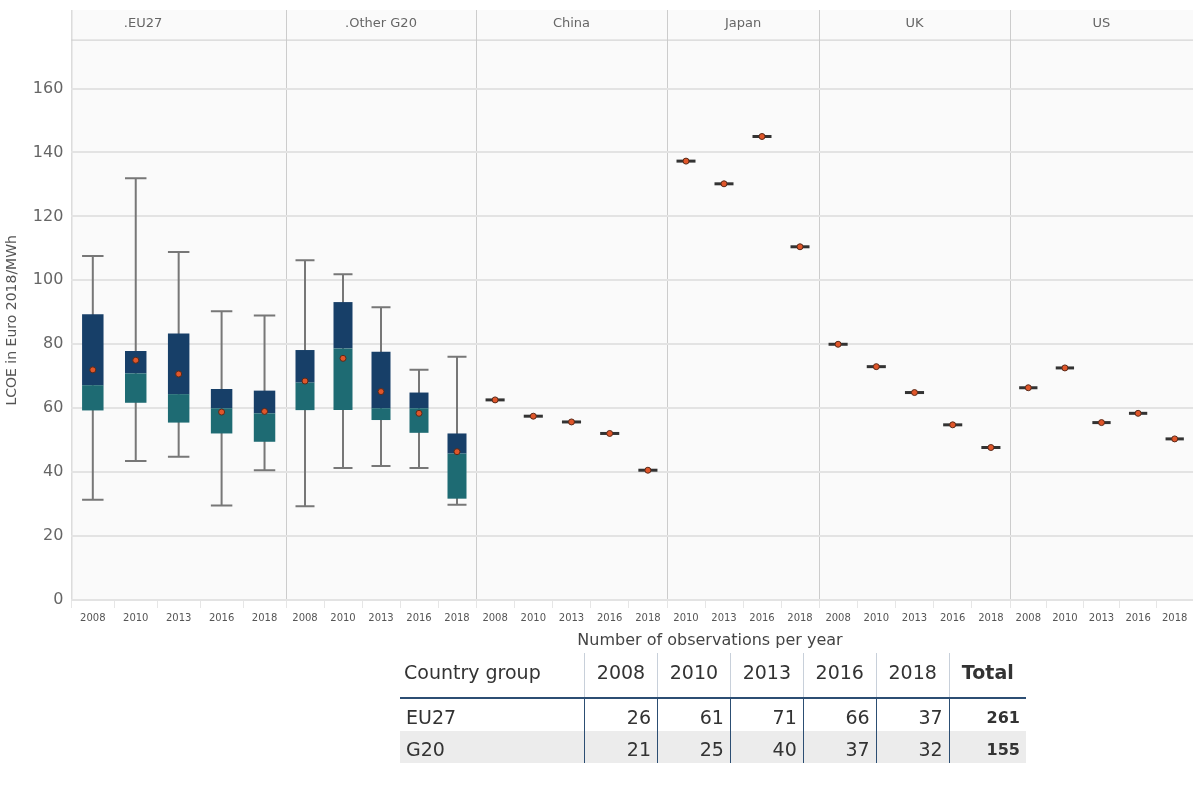  I want to click on y-tick-label: 140, so click(48, 151).